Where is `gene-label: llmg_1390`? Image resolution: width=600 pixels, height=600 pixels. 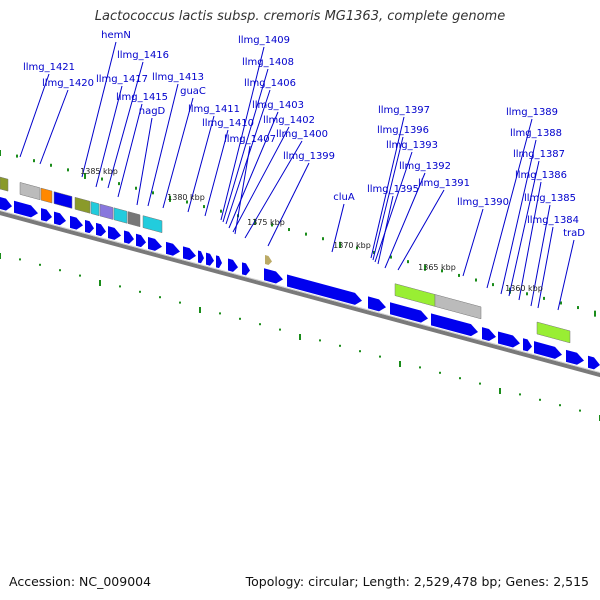
gene-label: llmg_1390 is located at coordinates (483, 202).